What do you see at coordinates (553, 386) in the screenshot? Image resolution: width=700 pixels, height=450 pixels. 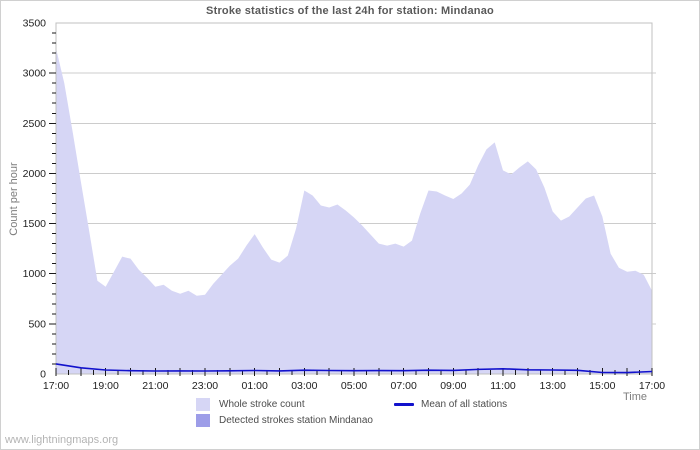 I see `x-tick-label: 13:00` at bounding box center [553, 386].